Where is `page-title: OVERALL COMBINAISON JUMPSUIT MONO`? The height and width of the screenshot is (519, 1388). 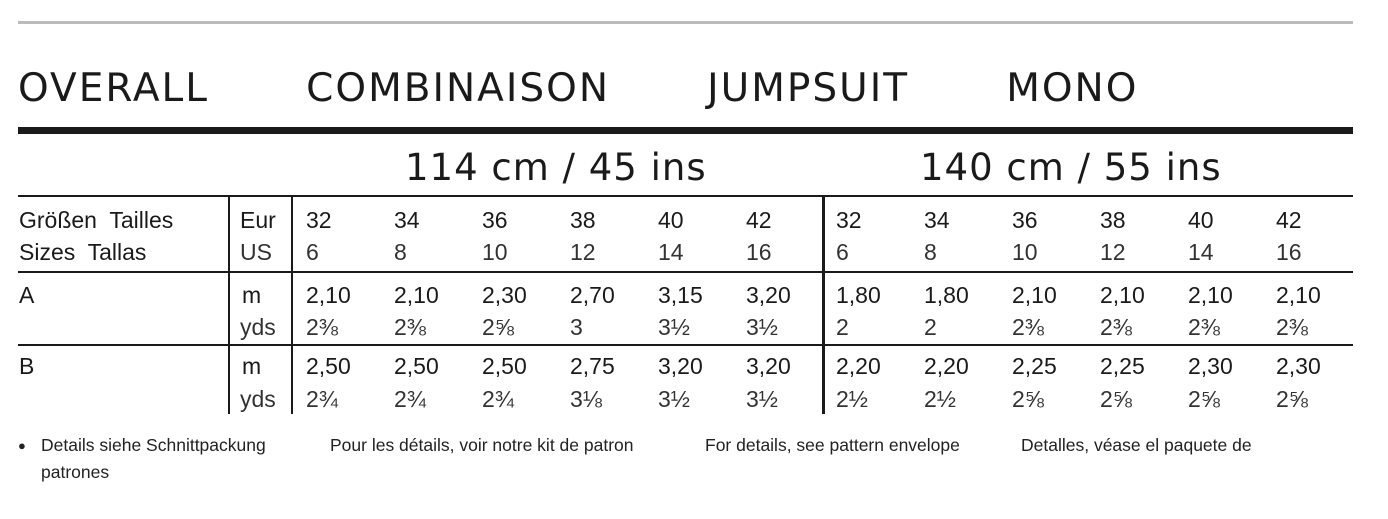
page-title: OVERALL COMBINAISON JUMPSUIT MONO is located at coordinates (578, 88).